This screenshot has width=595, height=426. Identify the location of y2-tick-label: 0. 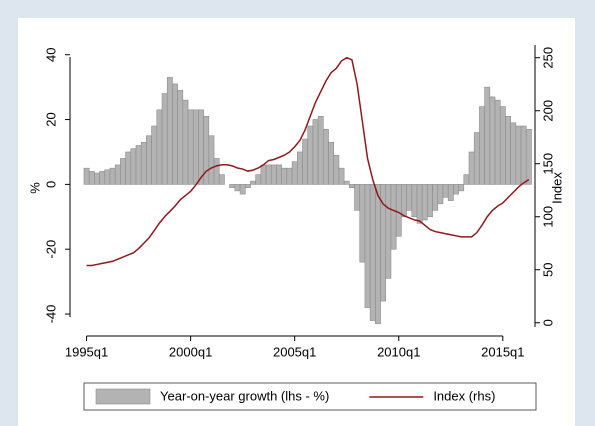
(547, 322).